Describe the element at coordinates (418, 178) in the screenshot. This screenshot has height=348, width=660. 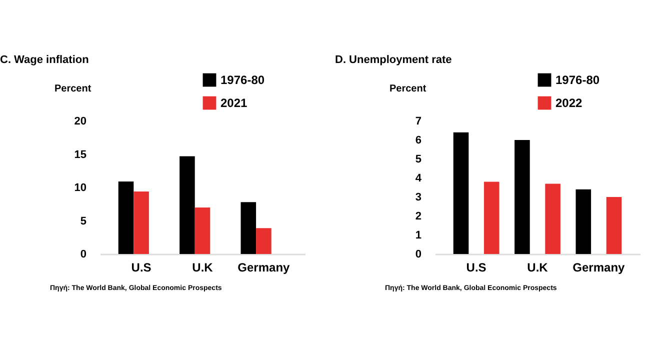
I see `y-tick-label: 4` at that location.